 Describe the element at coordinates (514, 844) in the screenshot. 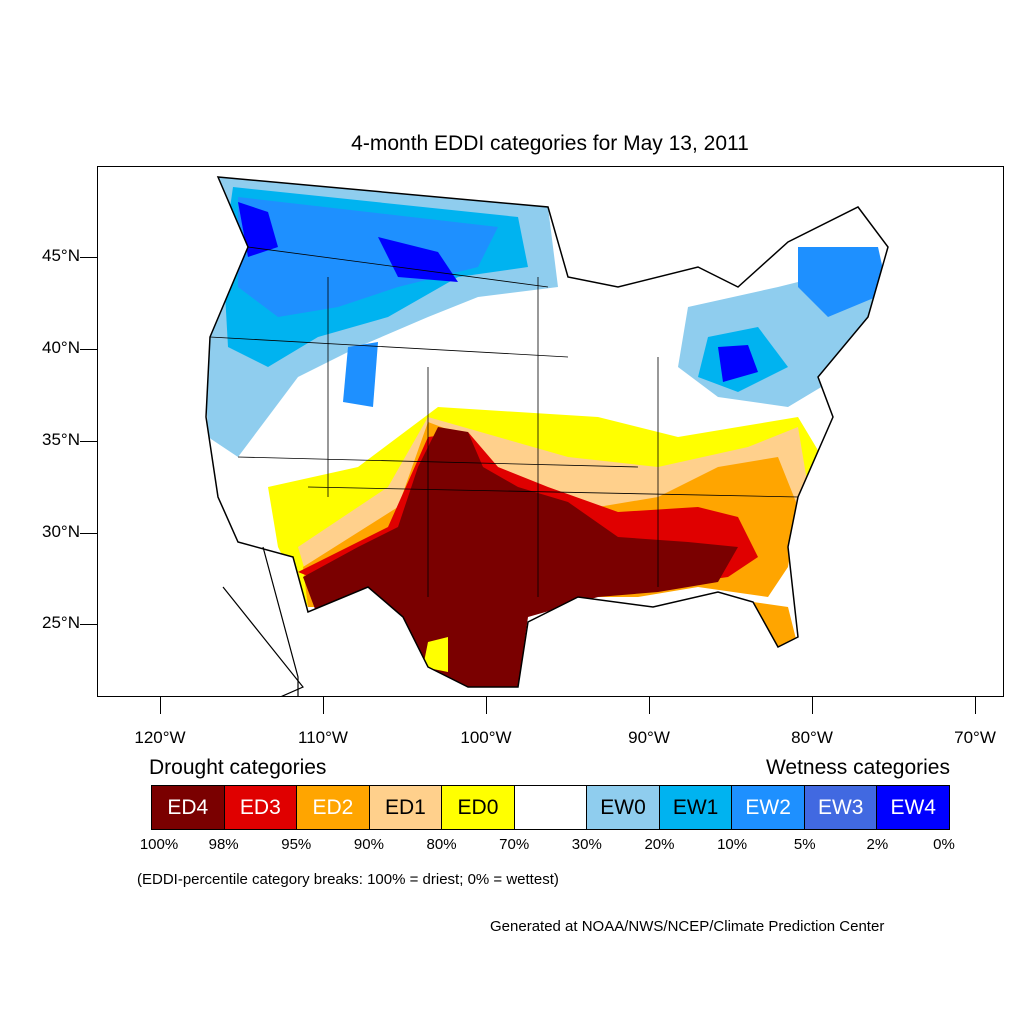

I see `percentile-label: 70%` at that location.